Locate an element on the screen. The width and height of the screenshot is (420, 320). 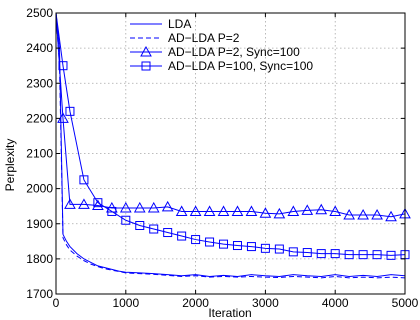
legend-entry-3: AD−LDA P=2, Sync=100 is located at coordinates (215, 52).